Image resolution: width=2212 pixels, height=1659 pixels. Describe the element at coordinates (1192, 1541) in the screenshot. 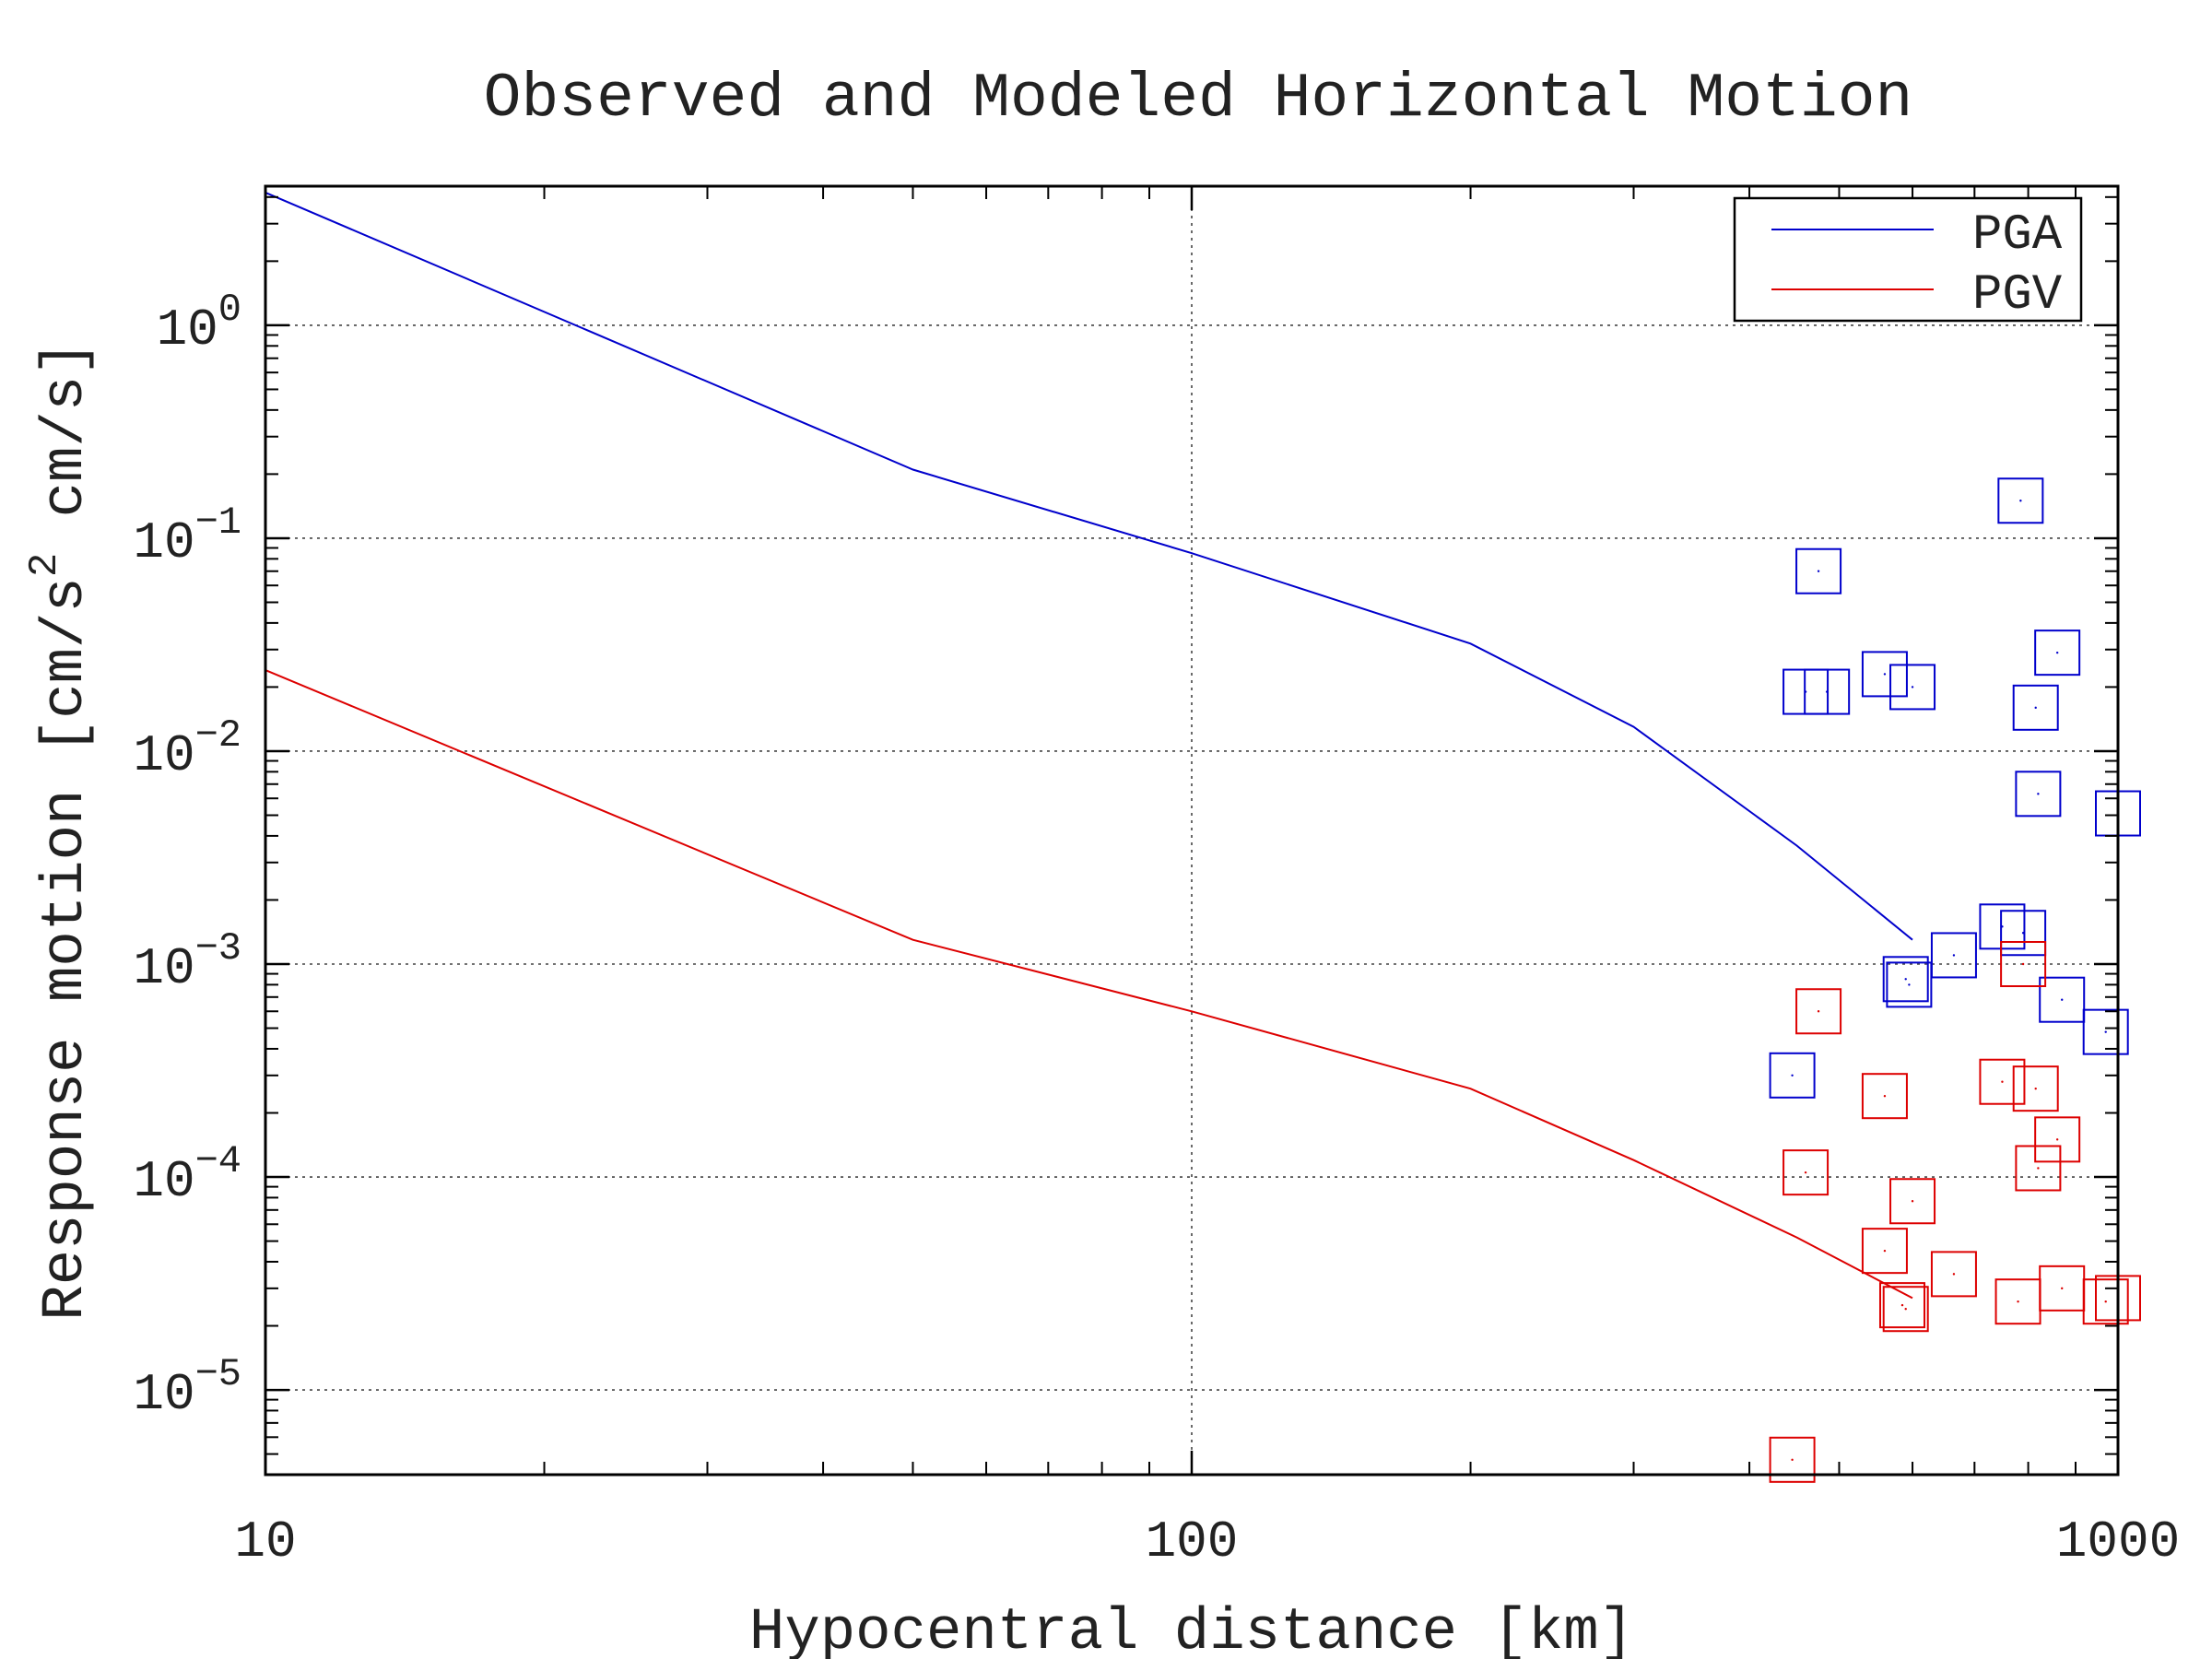

I see `x-tick-label: 100` at that location.